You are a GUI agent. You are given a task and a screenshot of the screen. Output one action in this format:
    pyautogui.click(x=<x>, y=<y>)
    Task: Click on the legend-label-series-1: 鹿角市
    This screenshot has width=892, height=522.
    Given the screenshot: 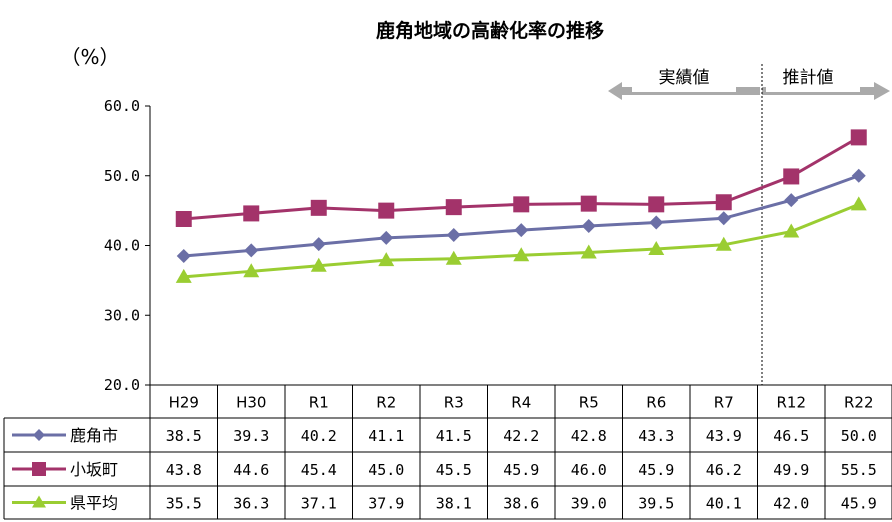 What is the action you would take?
    pyautogui.click(x=94, y=435)
    